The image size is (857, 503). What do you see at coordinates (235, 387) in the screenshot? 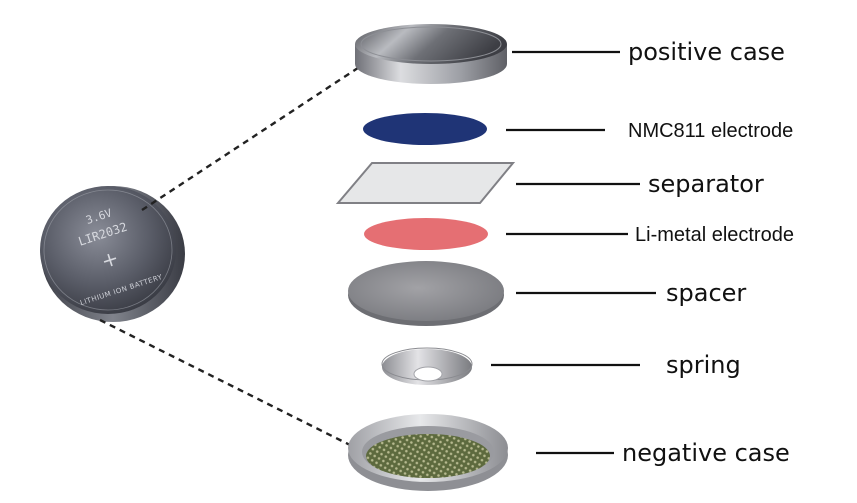
I see `dashed-connector-bottom` at bounding box center [235, 387].